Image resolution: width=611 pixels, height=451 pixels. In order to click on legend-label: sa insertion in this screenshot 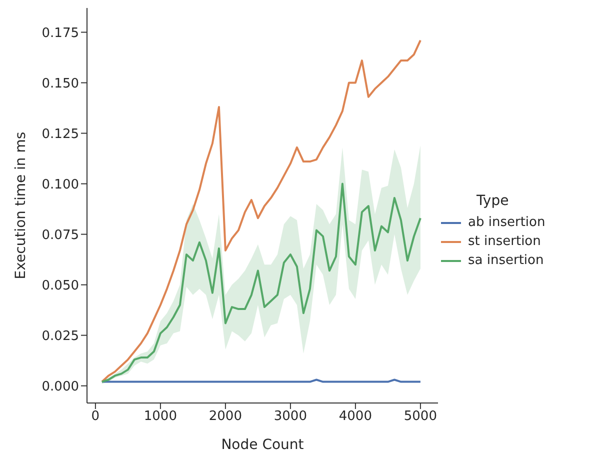, I will do `click(506, 260)`.